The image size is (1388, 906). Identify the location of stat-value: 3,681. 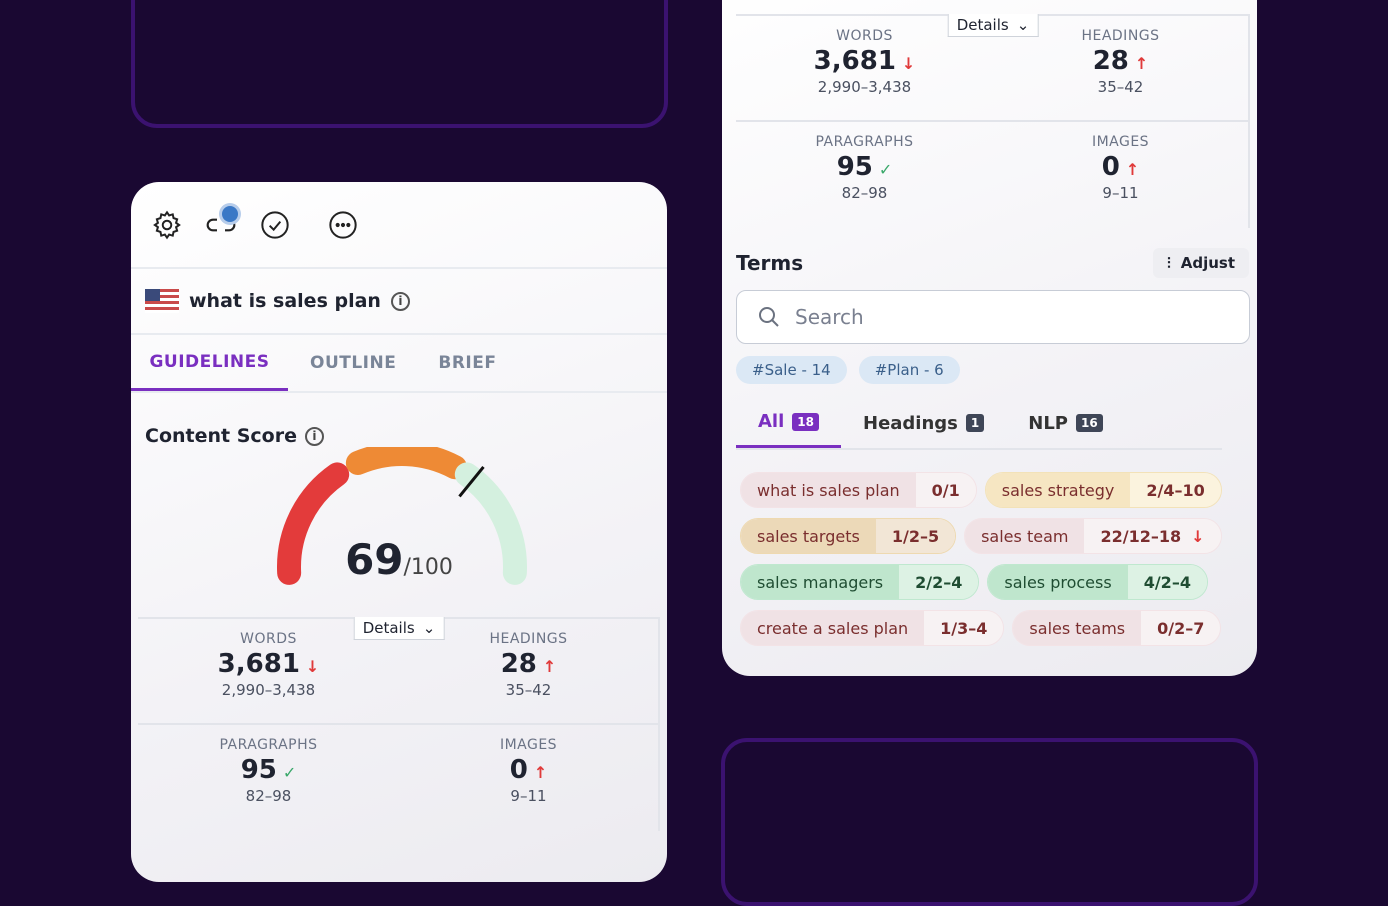
(258, 664).